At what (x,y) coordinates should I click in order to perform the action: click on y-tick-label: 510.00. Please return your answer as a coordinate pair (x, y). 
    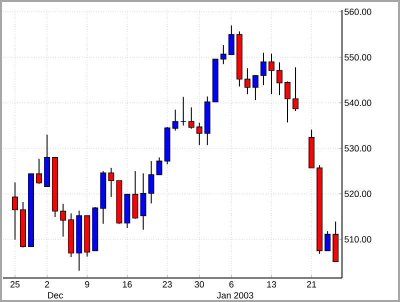
    Looking at the image, I should click on (358, 239).